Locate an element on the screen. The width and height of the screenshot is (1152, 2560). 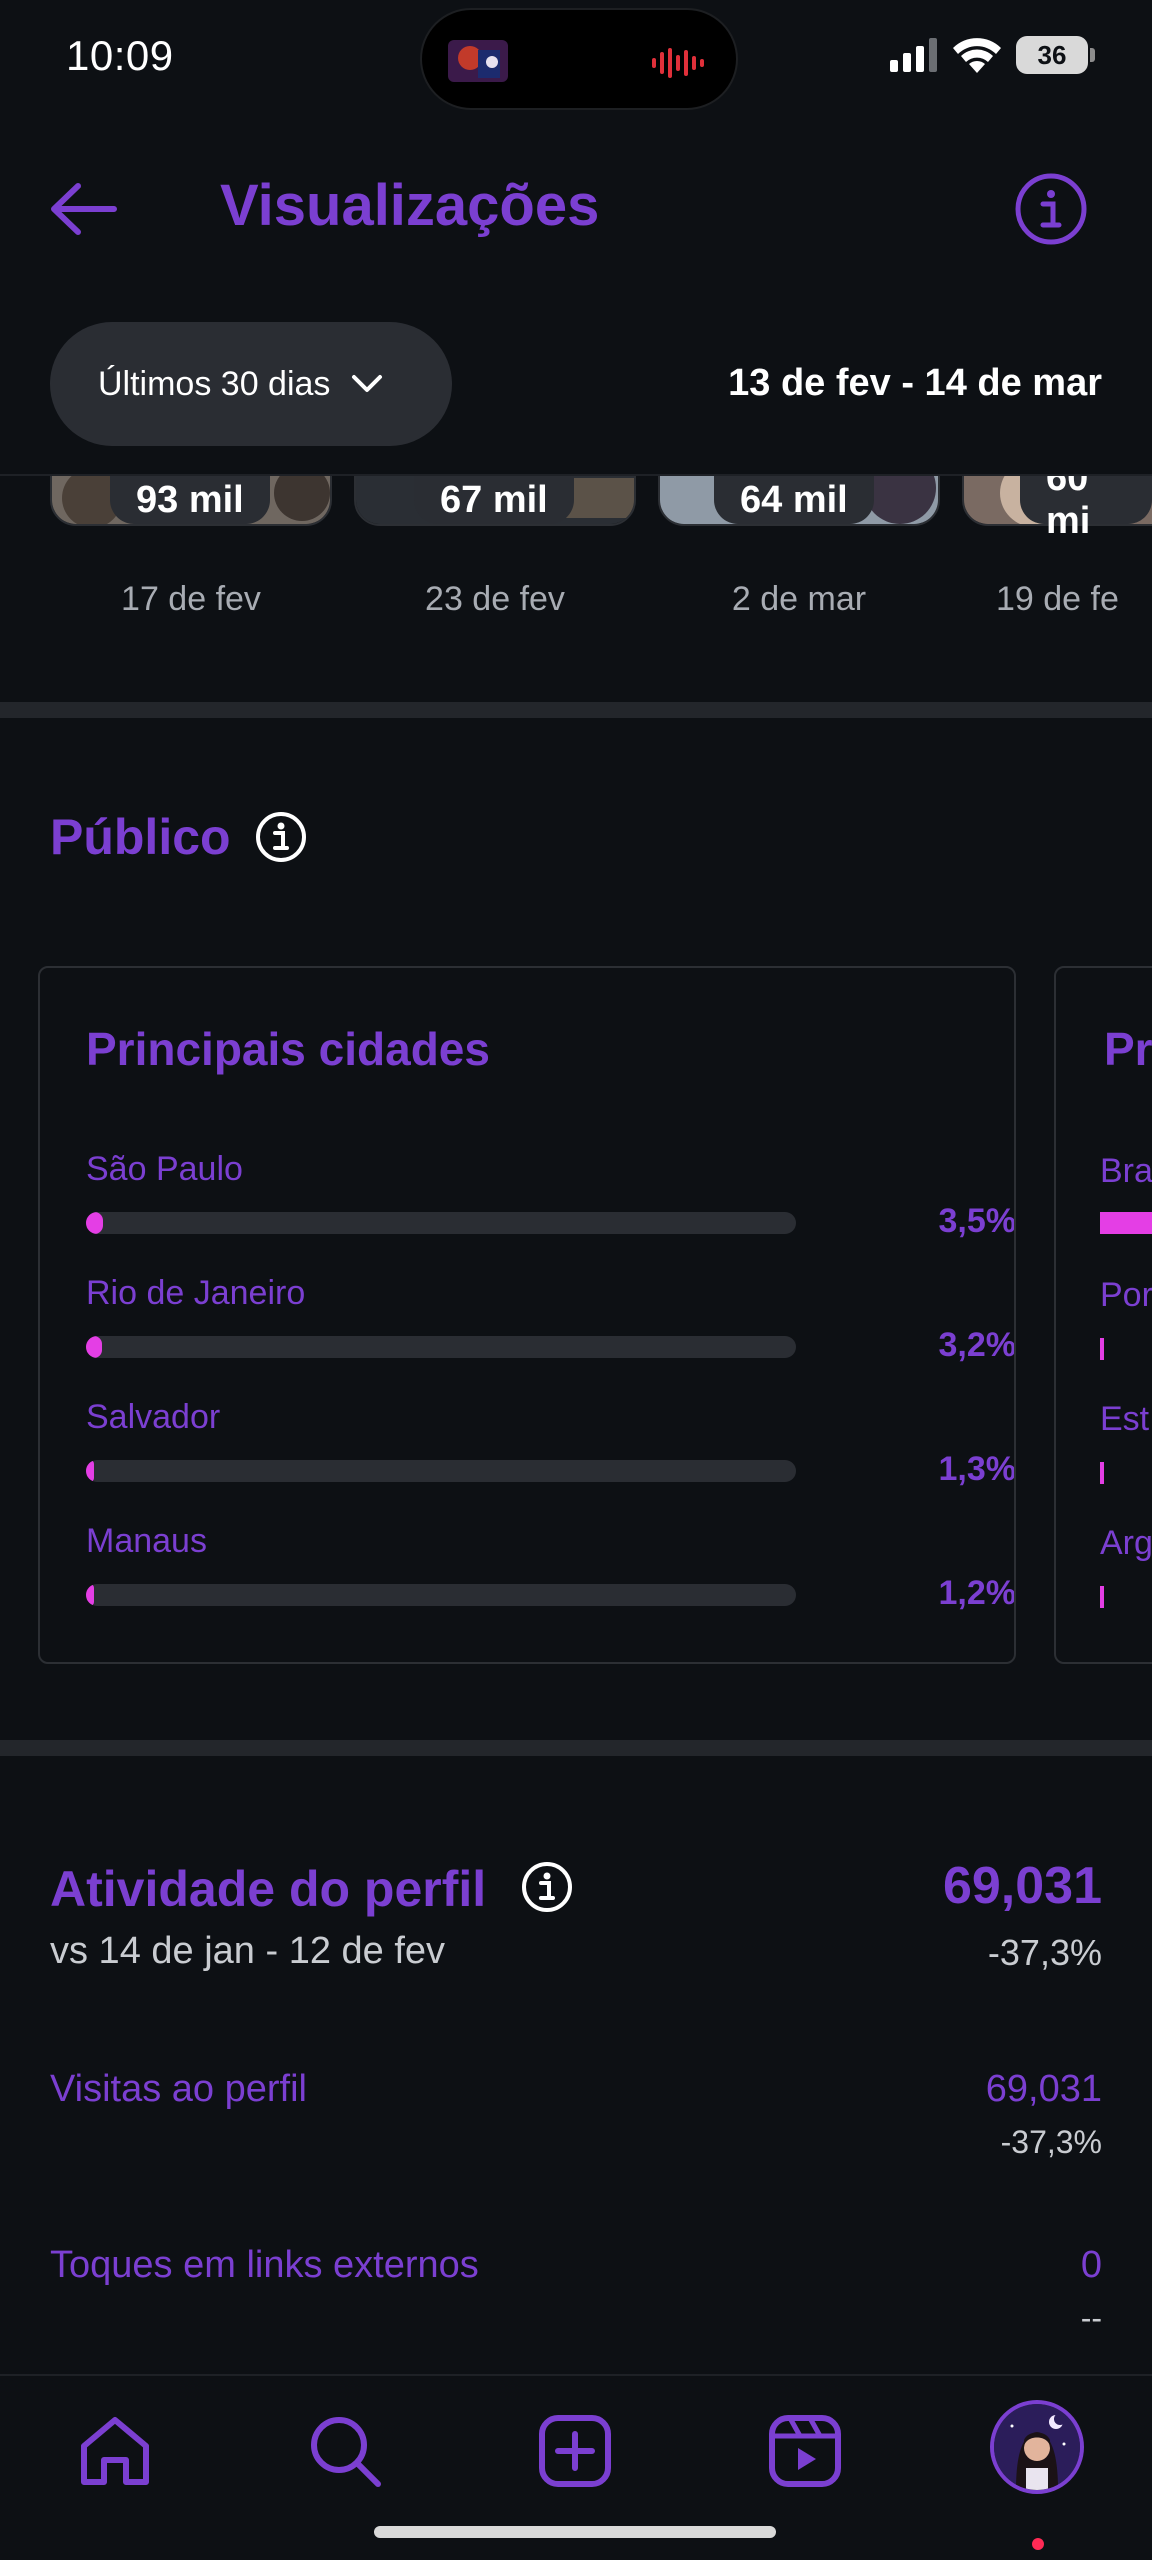
status-bar: 10:09 is located at coordinates (576, 55).